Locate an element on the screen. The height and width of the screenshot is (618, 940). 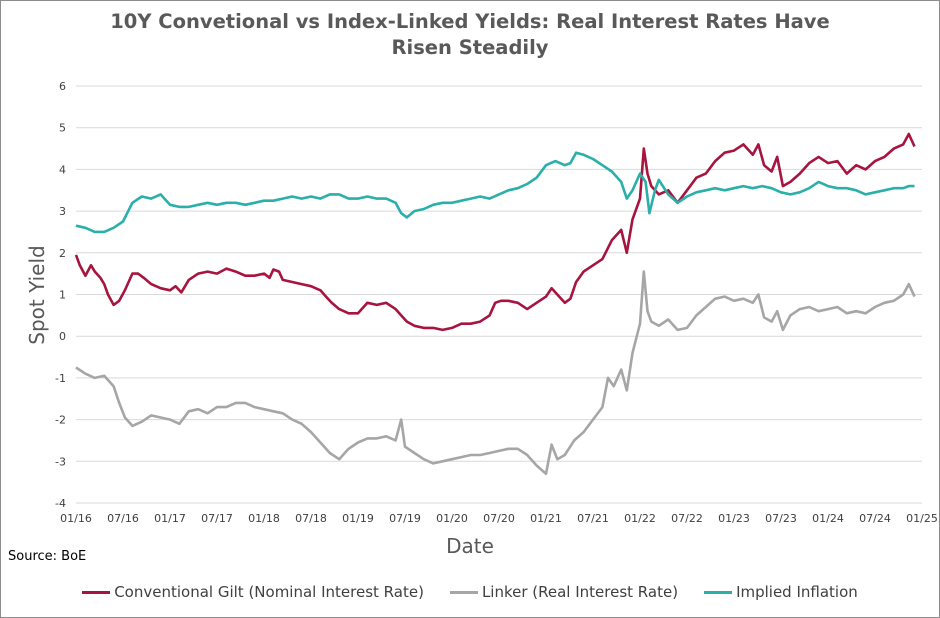
x-tick-label: 07/22 is located at coordinates (687, 518).